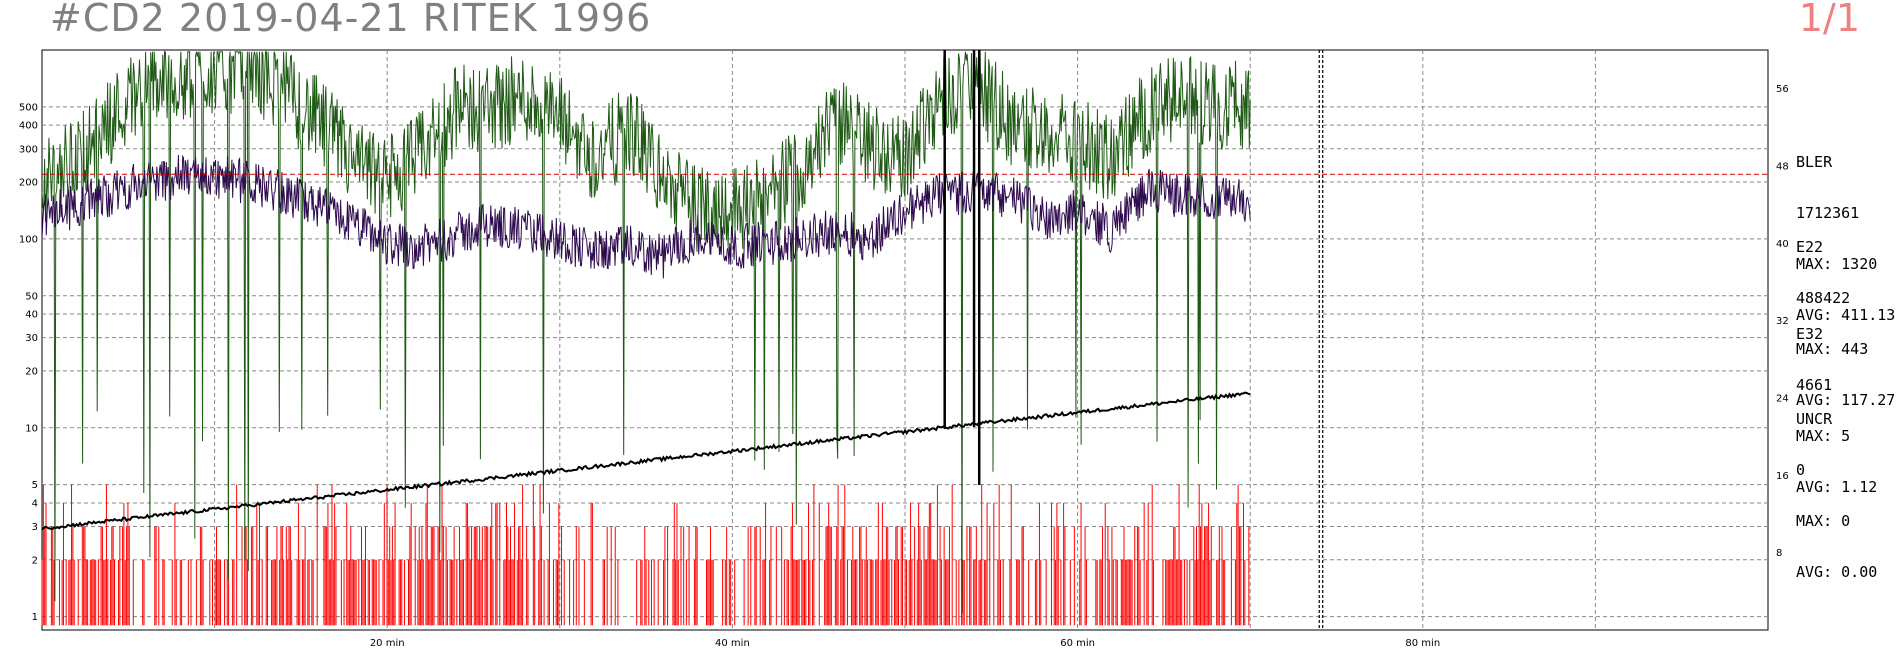 This screenshot has width=1900, height=650. What do you see at coordinates (31, 315) in the screenshot?
I see `y-tick-label-40: 40` at bounding box center [31, 315].